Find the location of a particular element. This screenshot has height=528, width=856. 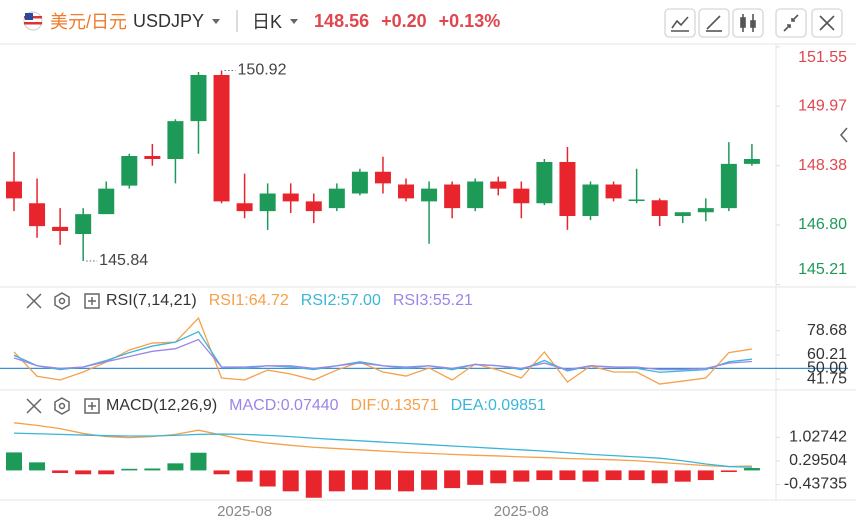

divider is located at coordinates (237, 21).